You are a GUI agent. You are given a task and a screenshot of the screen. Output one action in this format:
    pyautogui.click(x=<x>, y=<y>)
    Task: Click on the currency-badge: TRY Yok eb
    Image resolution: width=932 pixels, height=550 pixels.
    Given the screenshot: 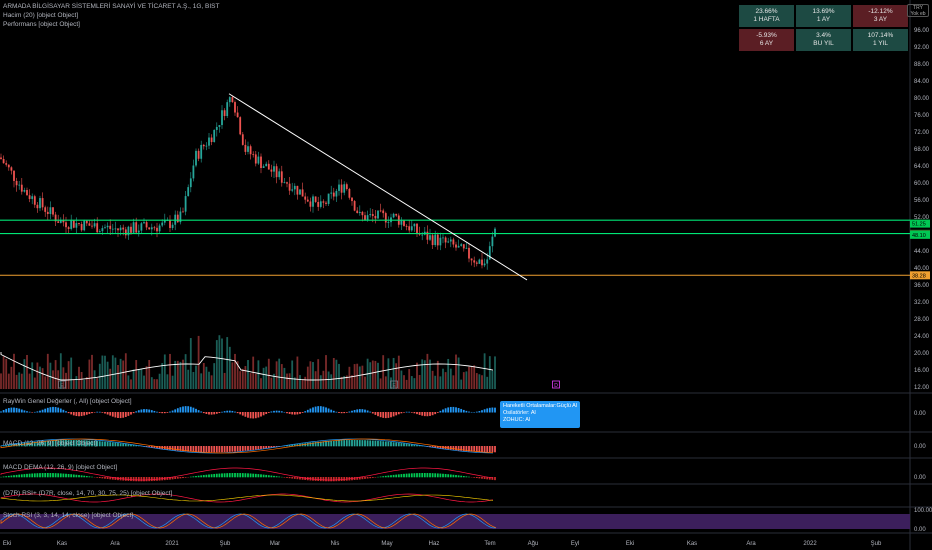 What is the action you would take?
    pyautogui.click(x=918, y=10)
    